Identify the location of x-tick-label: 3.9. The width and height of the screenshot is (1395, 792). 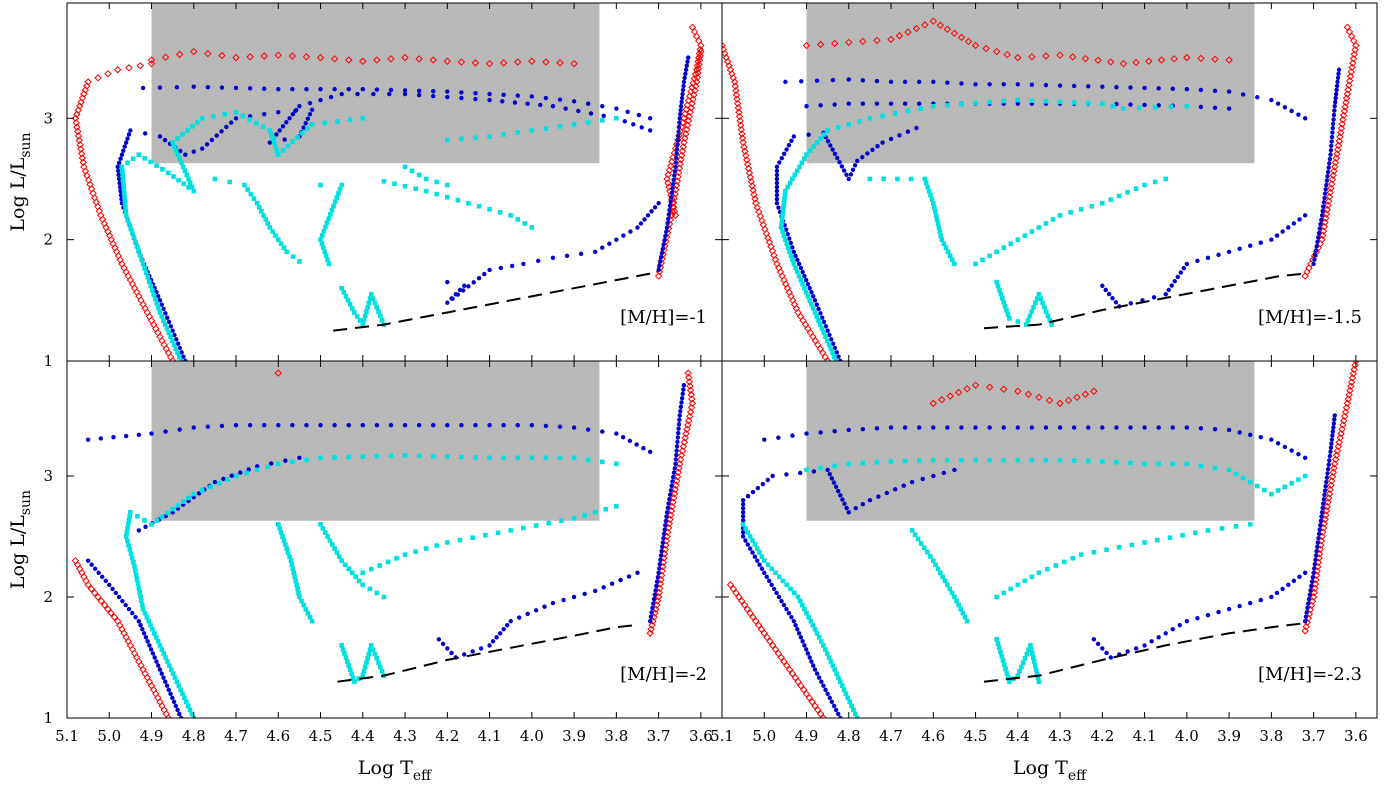
(574, 736).